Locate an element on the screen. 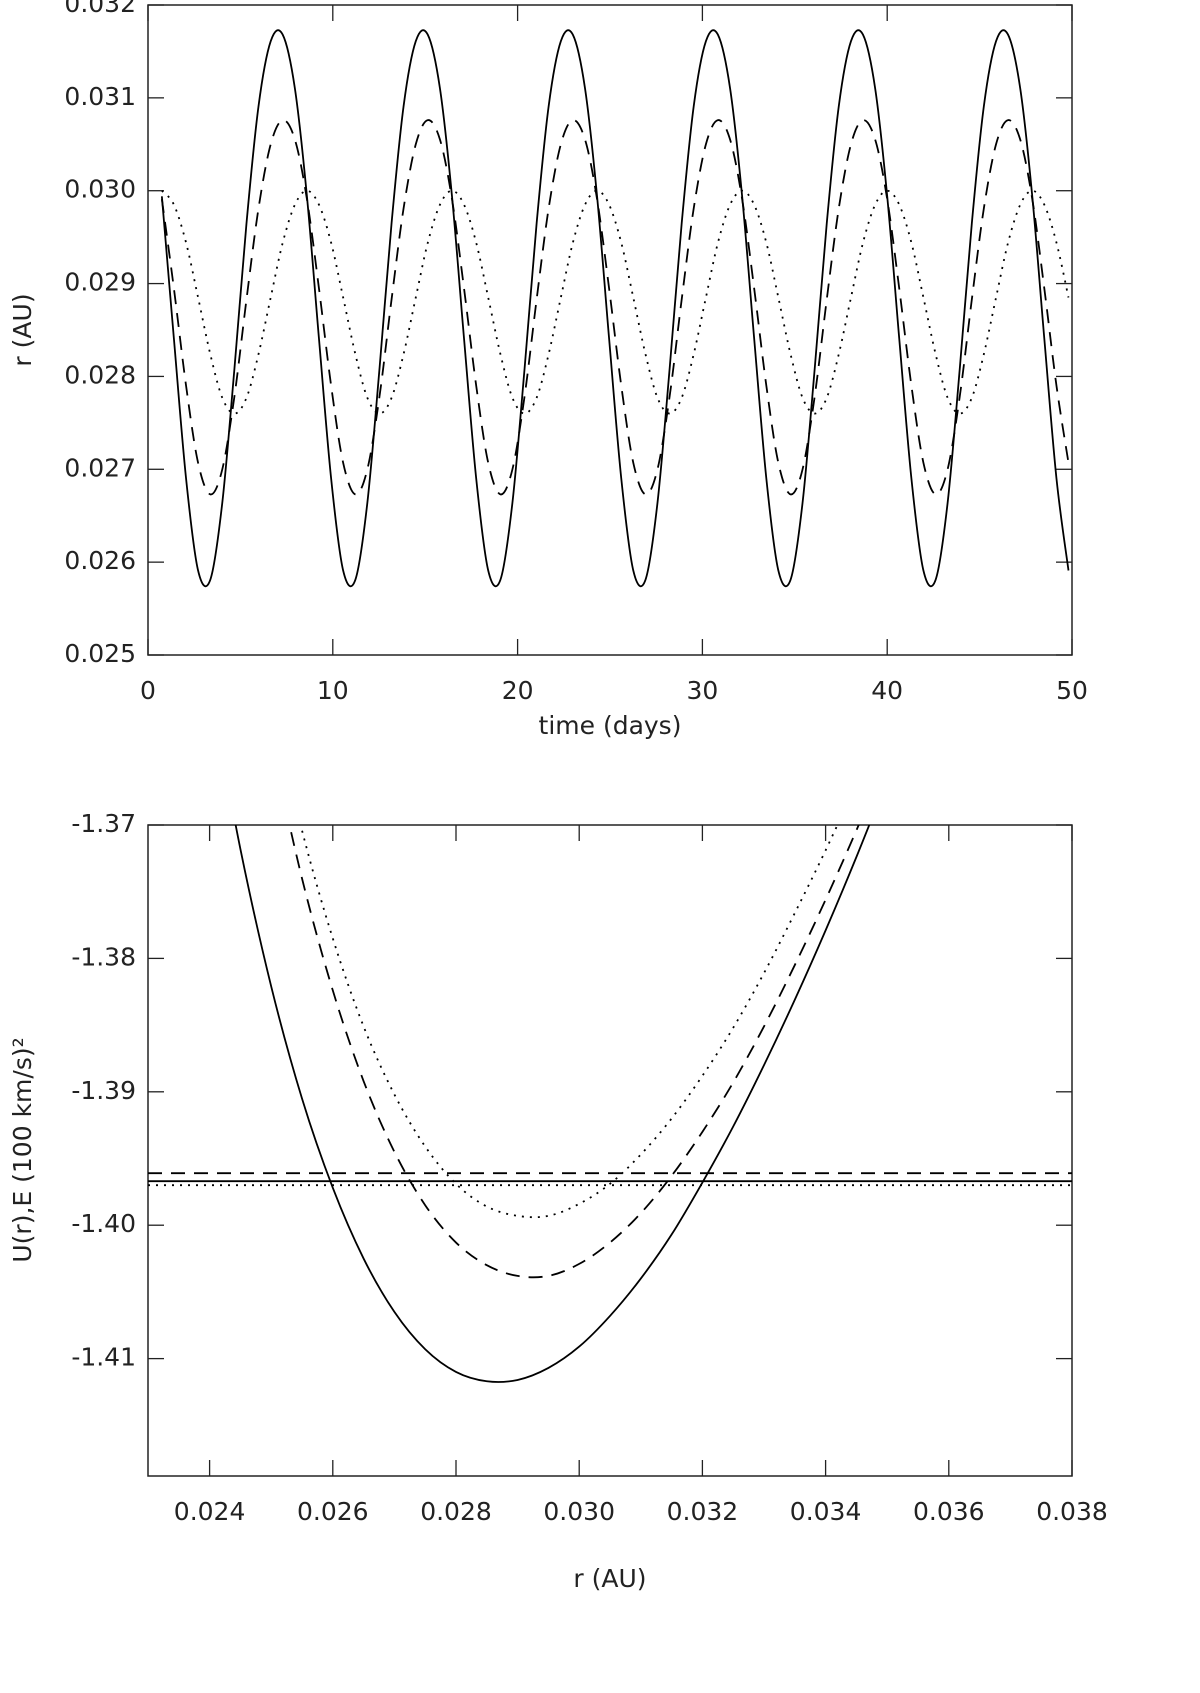 Image resolution: width=1200 pixels, height=1693 pixels. y-tick-label: -1.39 is located at coordinates (103, 1090).